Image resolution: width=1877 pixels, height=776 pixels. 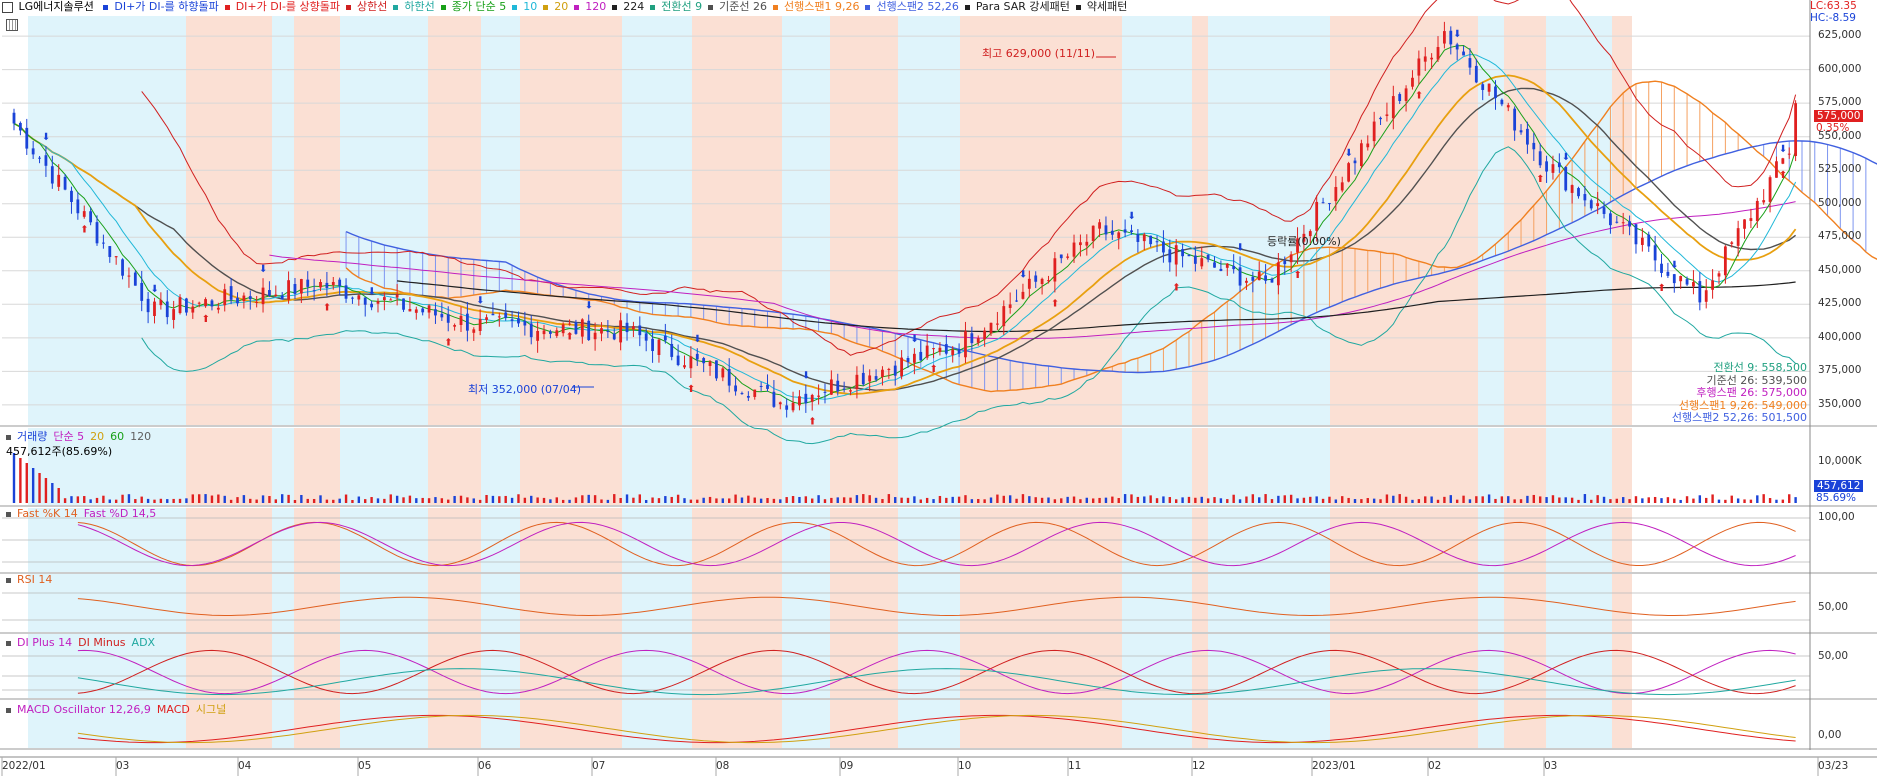 What do you see at coordinates (69, 436) in the screenshot?
I see `panel-legend-label: 단순 5` at bounding box center [69, 436].